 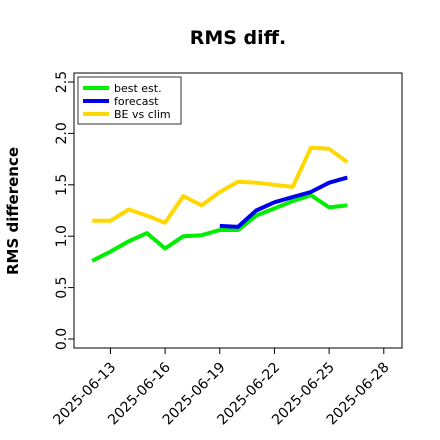 I want to click on y-tick-label: 0.0, so click(x=62, y=339).